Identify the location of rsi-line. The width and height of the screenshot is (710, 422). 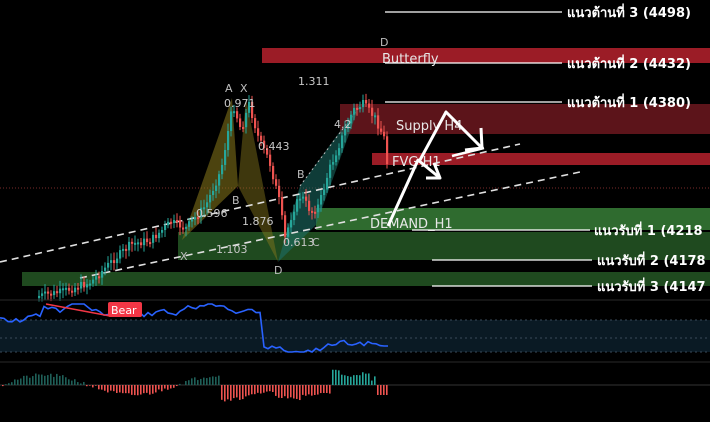
(194, 328).